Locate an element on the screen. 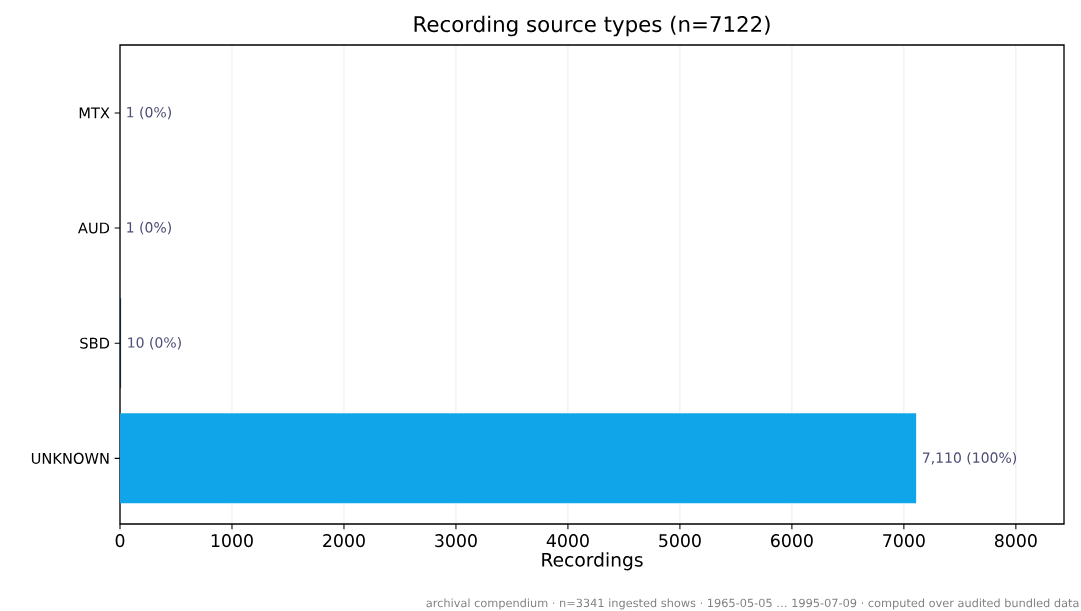 This screenshot has width=1081, height=611. y-tick-label: MTX is located at coordinates (94, 113).